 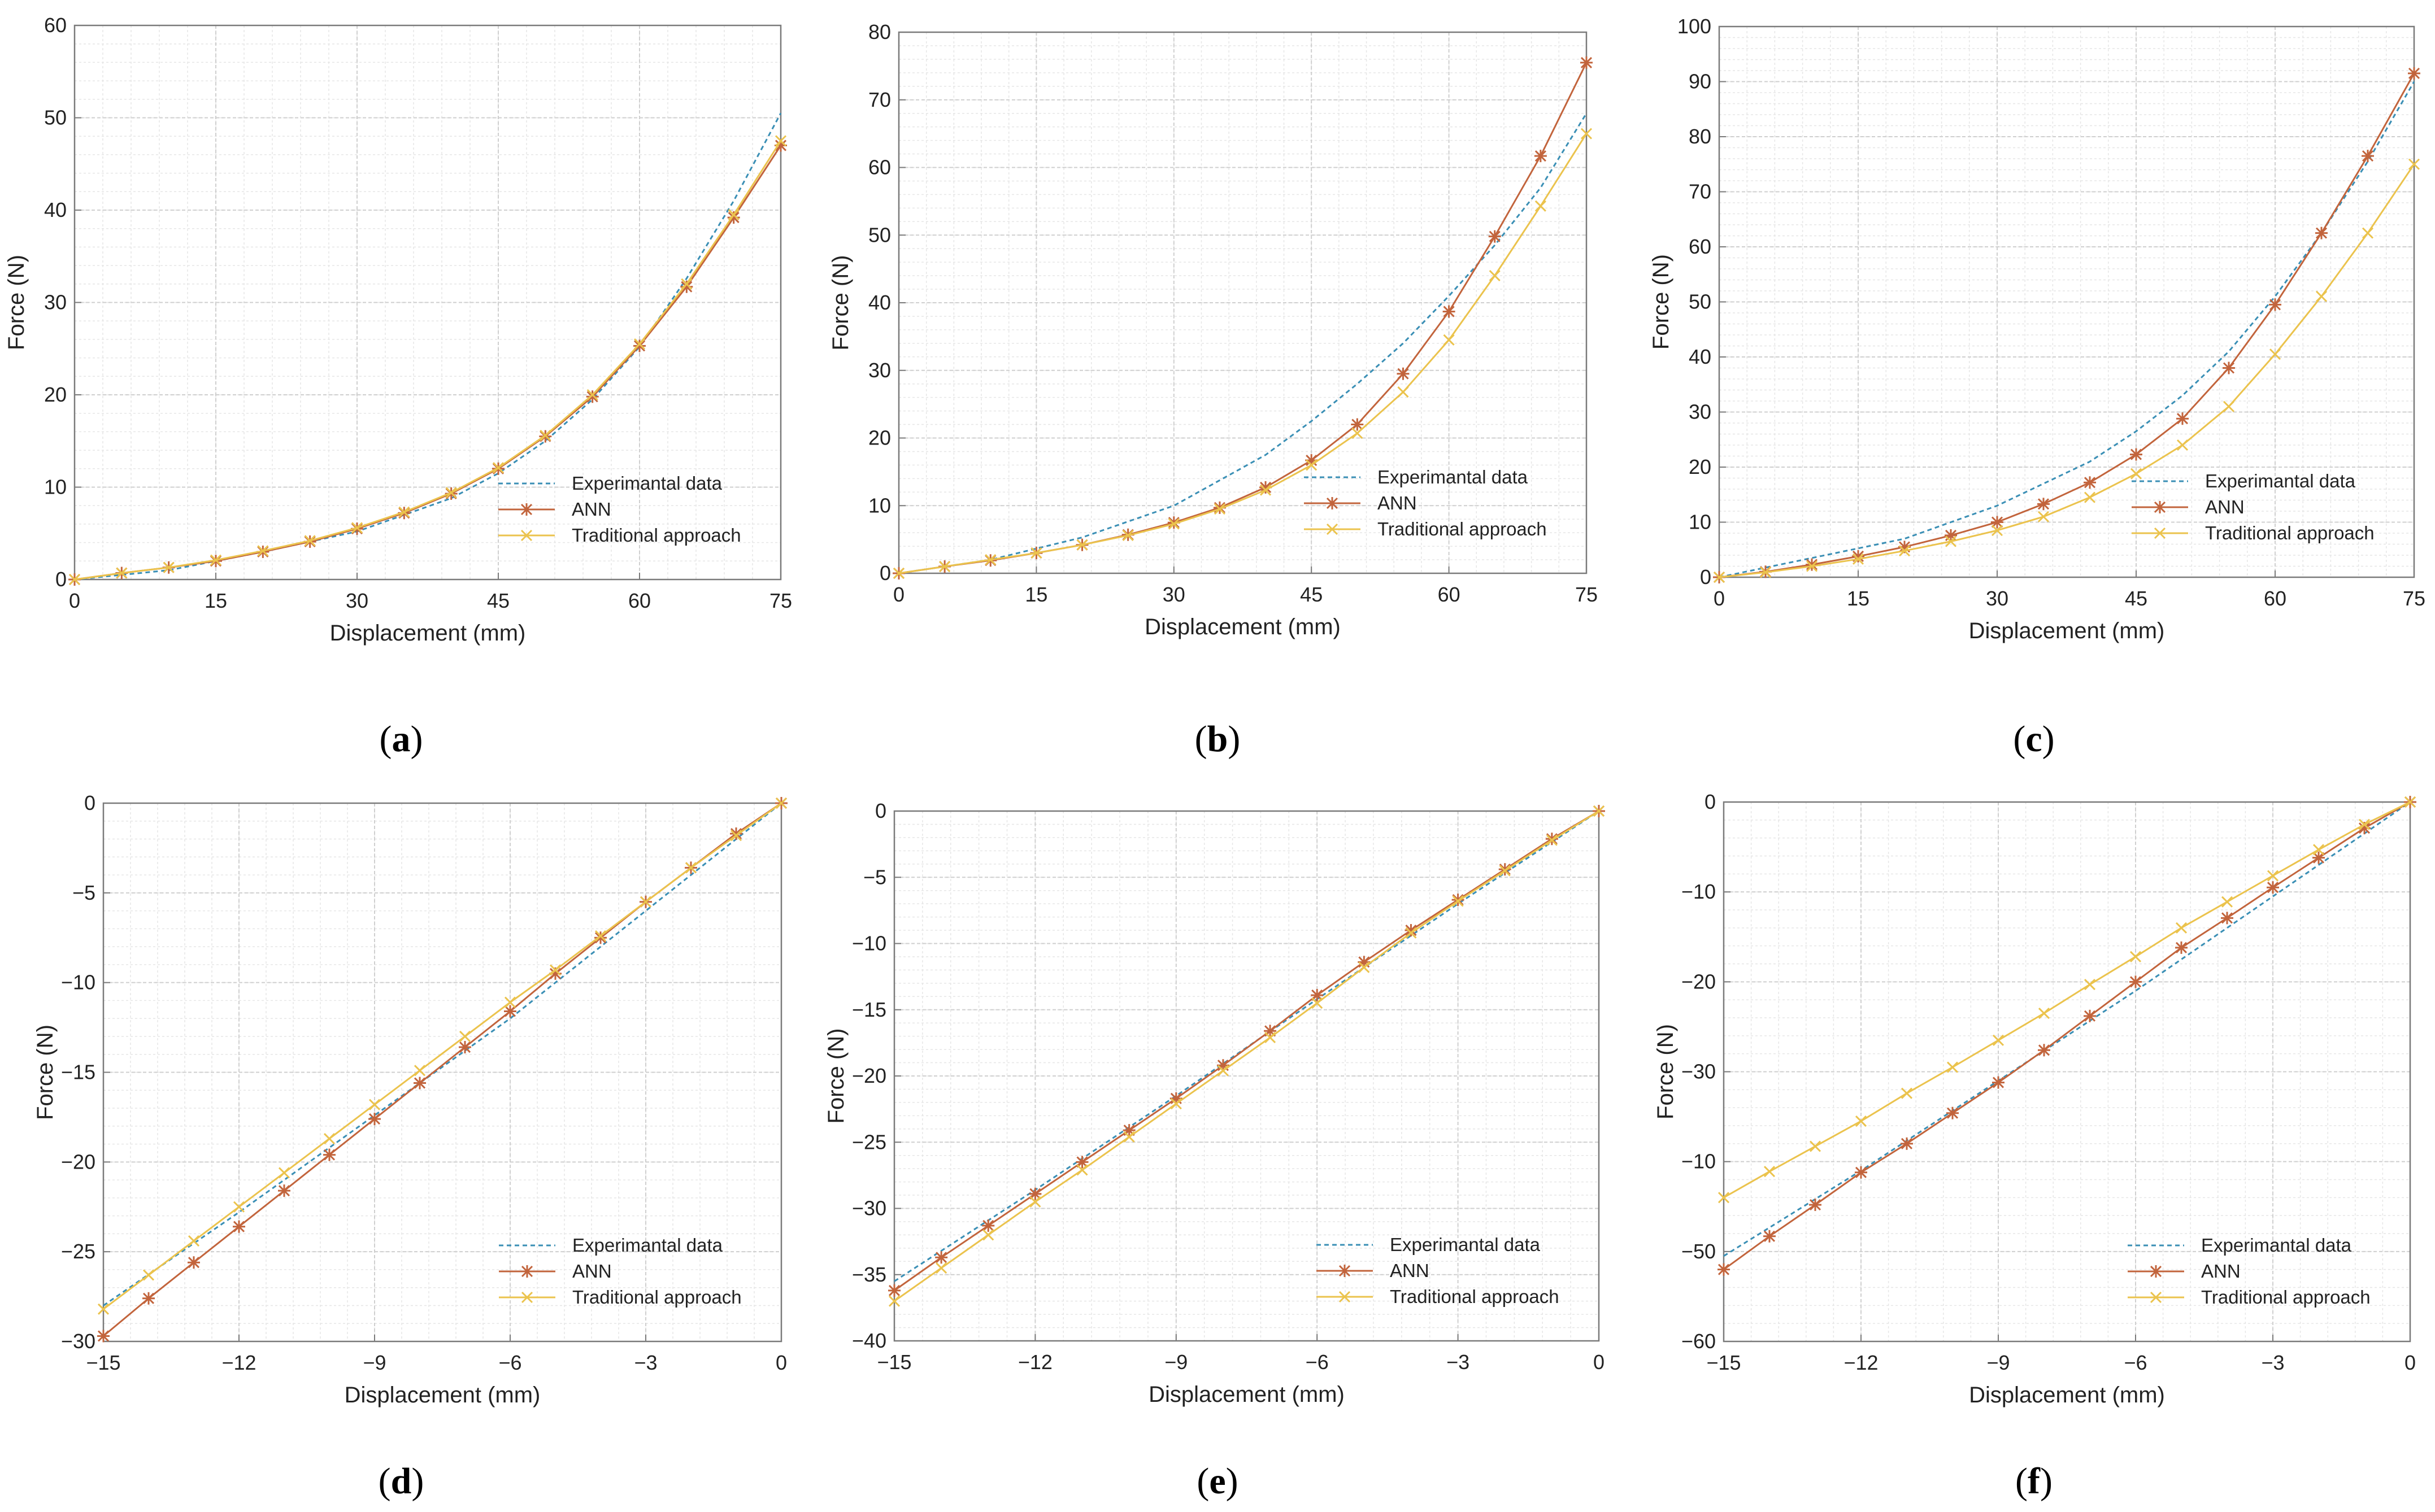 I want to click on y-tick-label: −30, so click(x=869, y=1208).